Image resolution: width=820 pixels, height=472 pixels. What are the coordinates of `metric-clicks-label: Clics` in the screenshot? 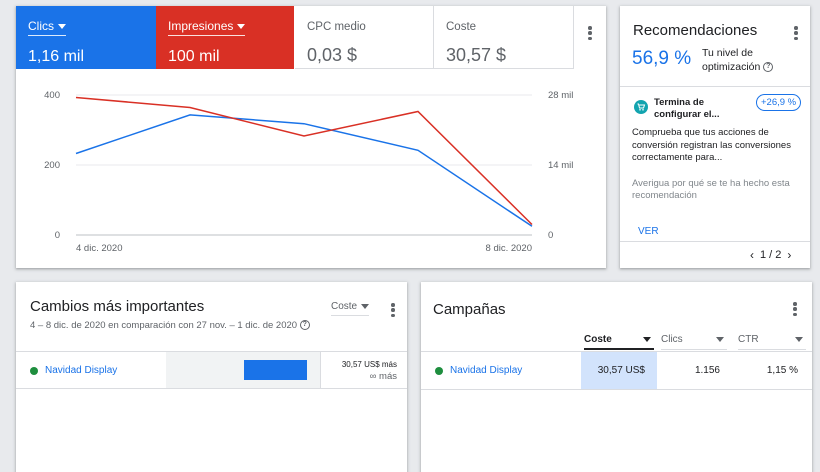 It's located at (41, 26).